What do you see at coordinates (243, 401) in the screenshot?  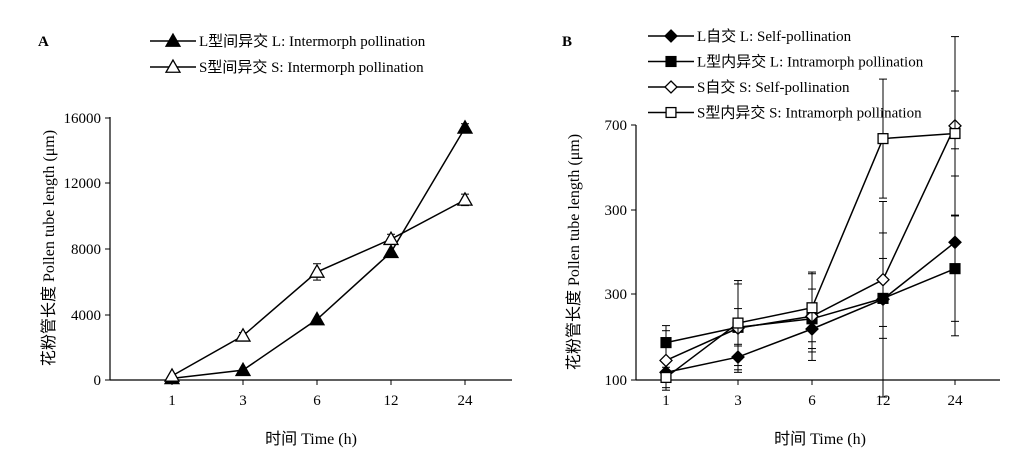 I see `panel-a-x-tick-label: 3` at bounding box center [243, 401].